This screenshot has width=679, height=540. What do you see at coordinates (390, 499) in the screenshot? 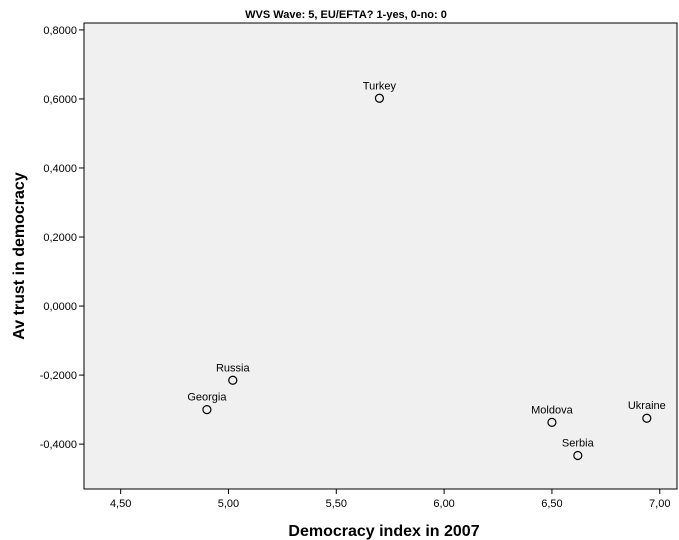
I see `x-axis: 4,50 5,00 5,50 6,00 6,50 7,00` at bounding box center [390, 499].